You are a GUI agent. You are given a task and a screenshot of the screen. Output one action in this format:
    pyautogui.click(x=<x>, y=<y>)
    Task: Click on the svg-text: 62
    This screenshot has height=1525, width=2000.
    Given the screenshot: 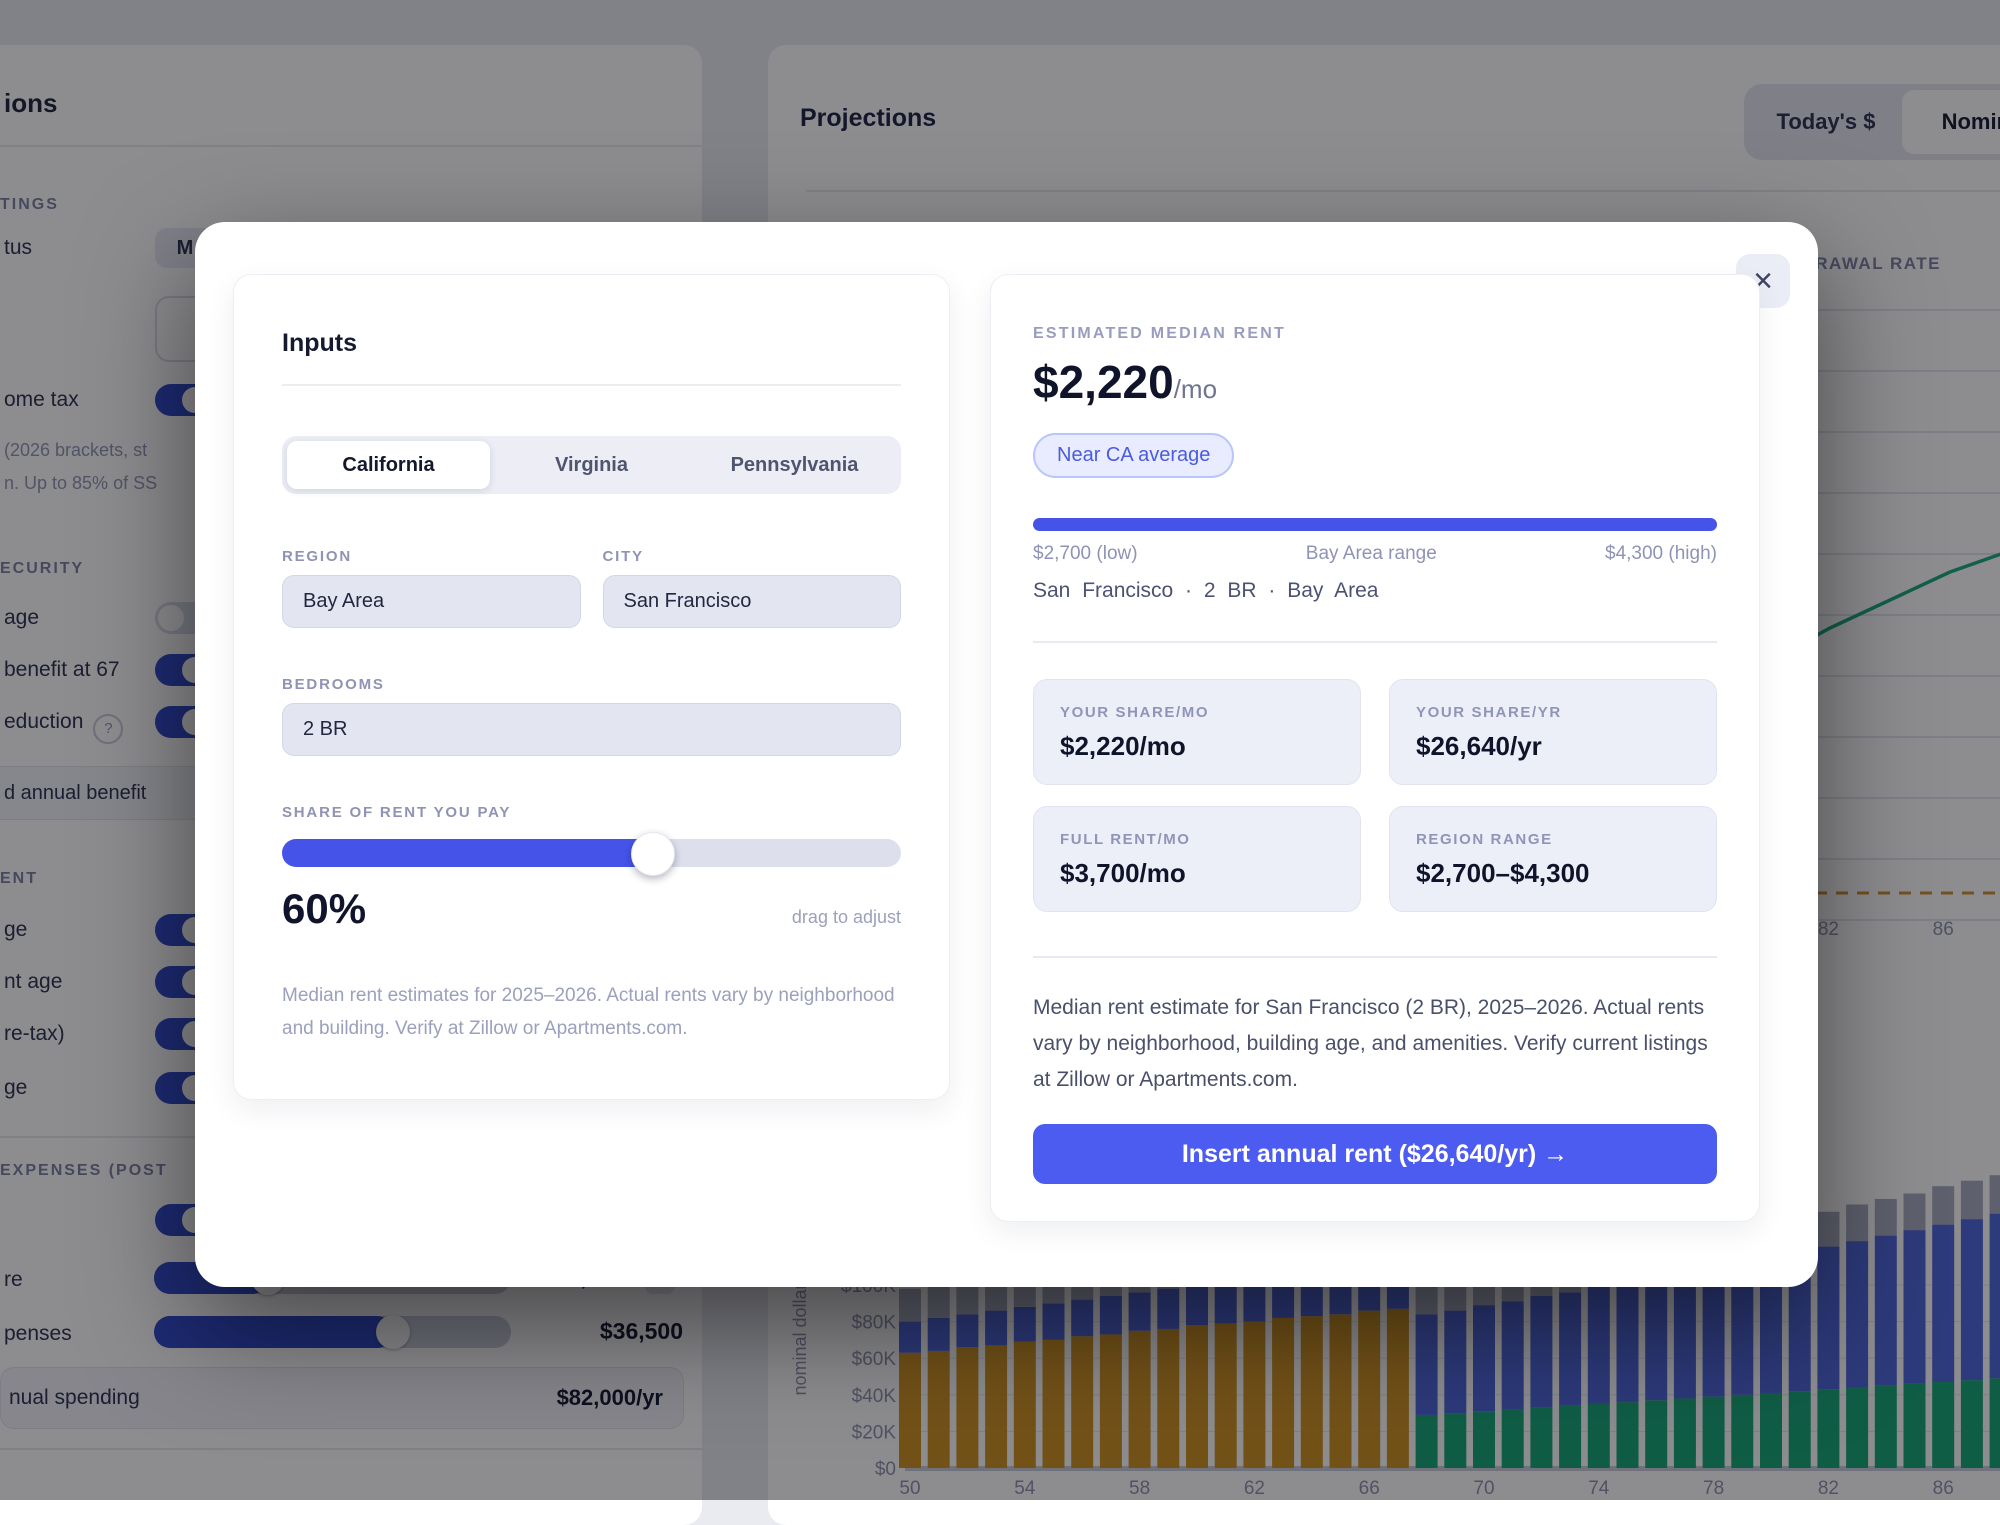 What is the action you would take?
    pyautogui.click(x=1254, y=1488)
    